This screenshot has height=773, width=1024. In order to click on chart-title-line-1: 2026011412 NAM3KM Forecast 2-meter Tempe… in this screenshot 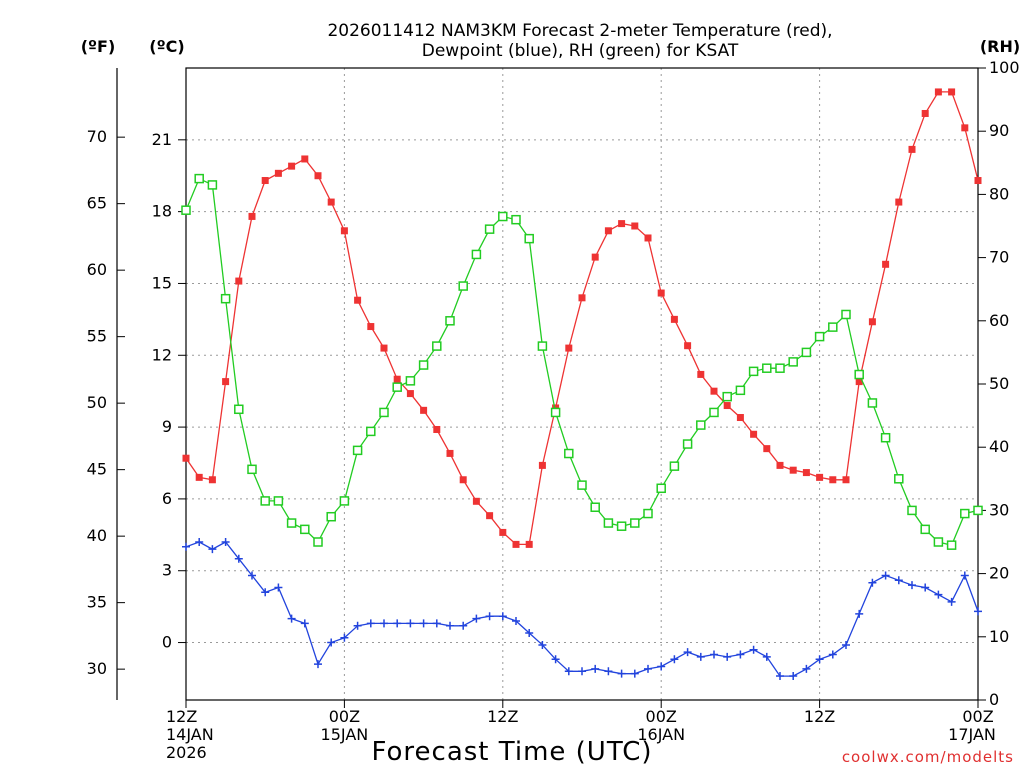, I will do `click(579, 31)`.